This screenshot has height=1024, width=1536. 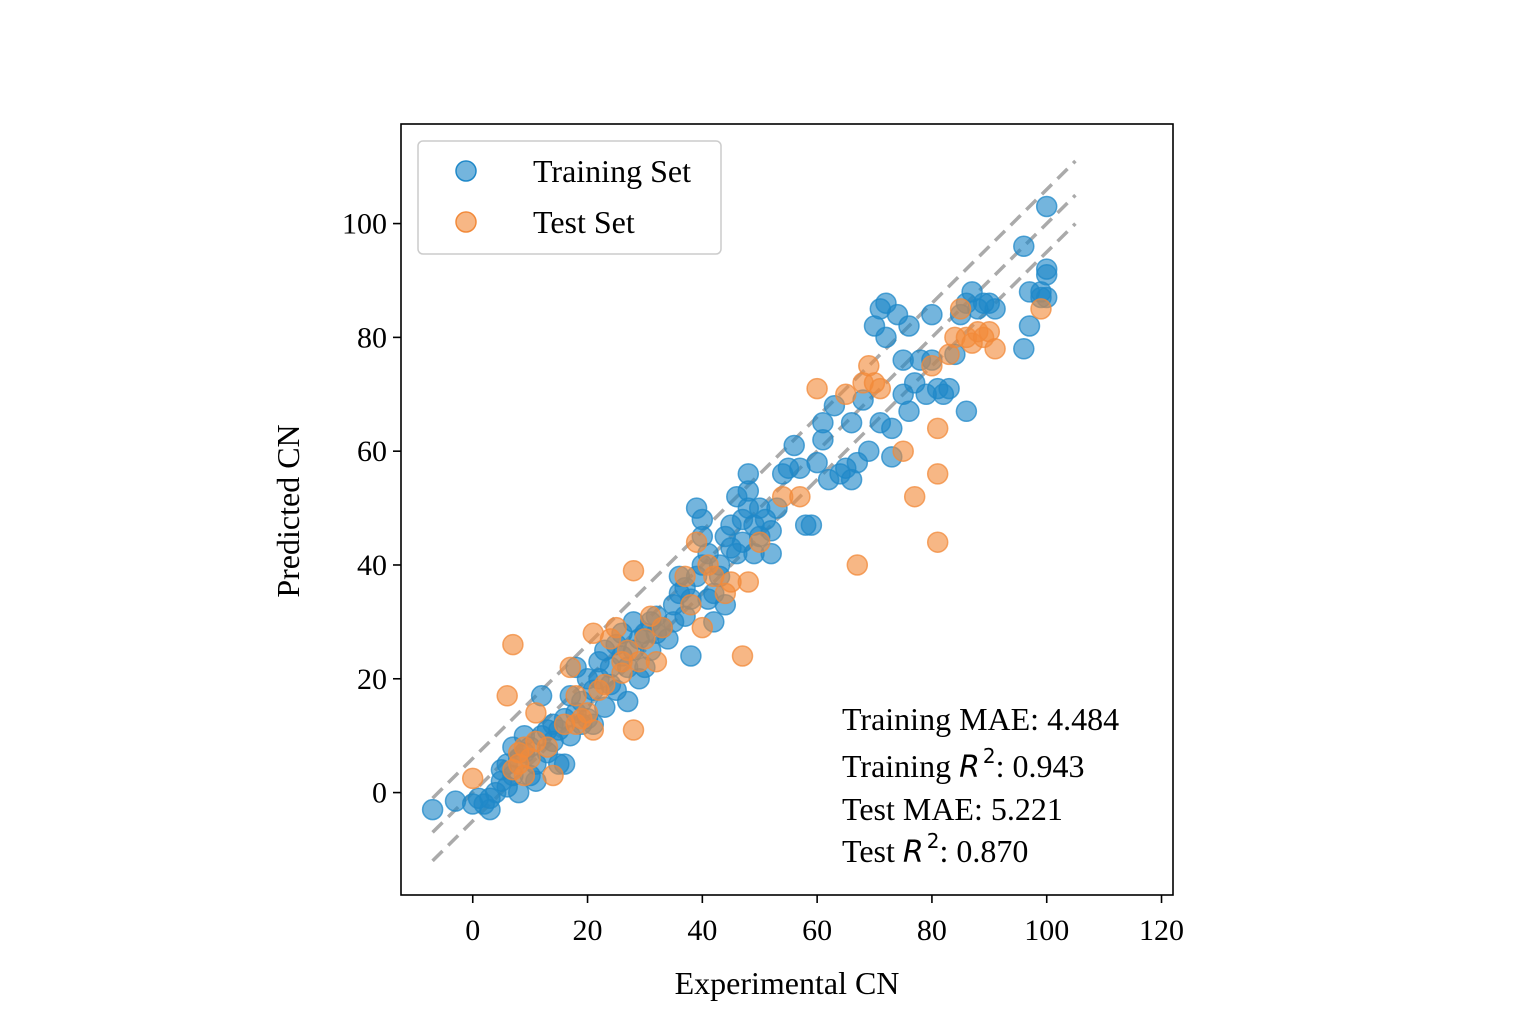 What do you see at coordinates (952, 809) in the screenshot?
I see `test-mae-text: Test MAE: 5.221` at bounding box center [952, 809].